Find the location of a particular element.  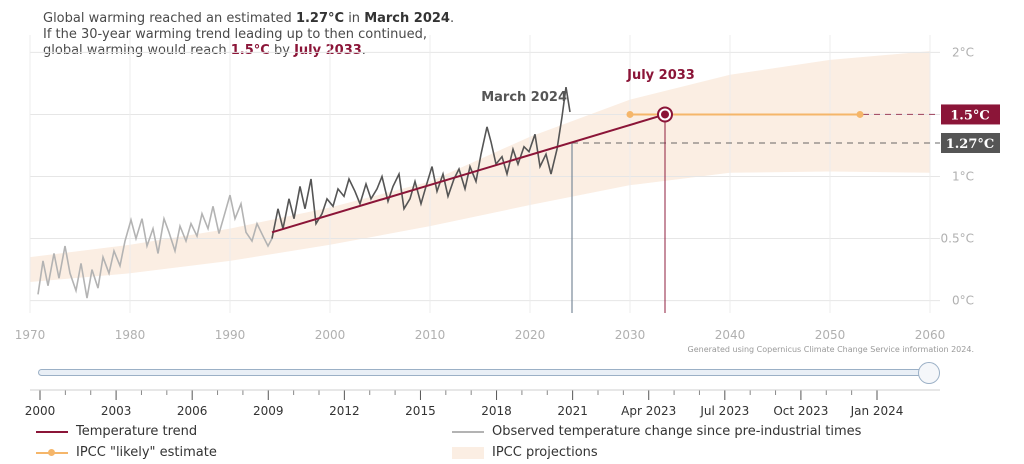

navigator-tick-label: 2012 is located at coordinates (344, 411).